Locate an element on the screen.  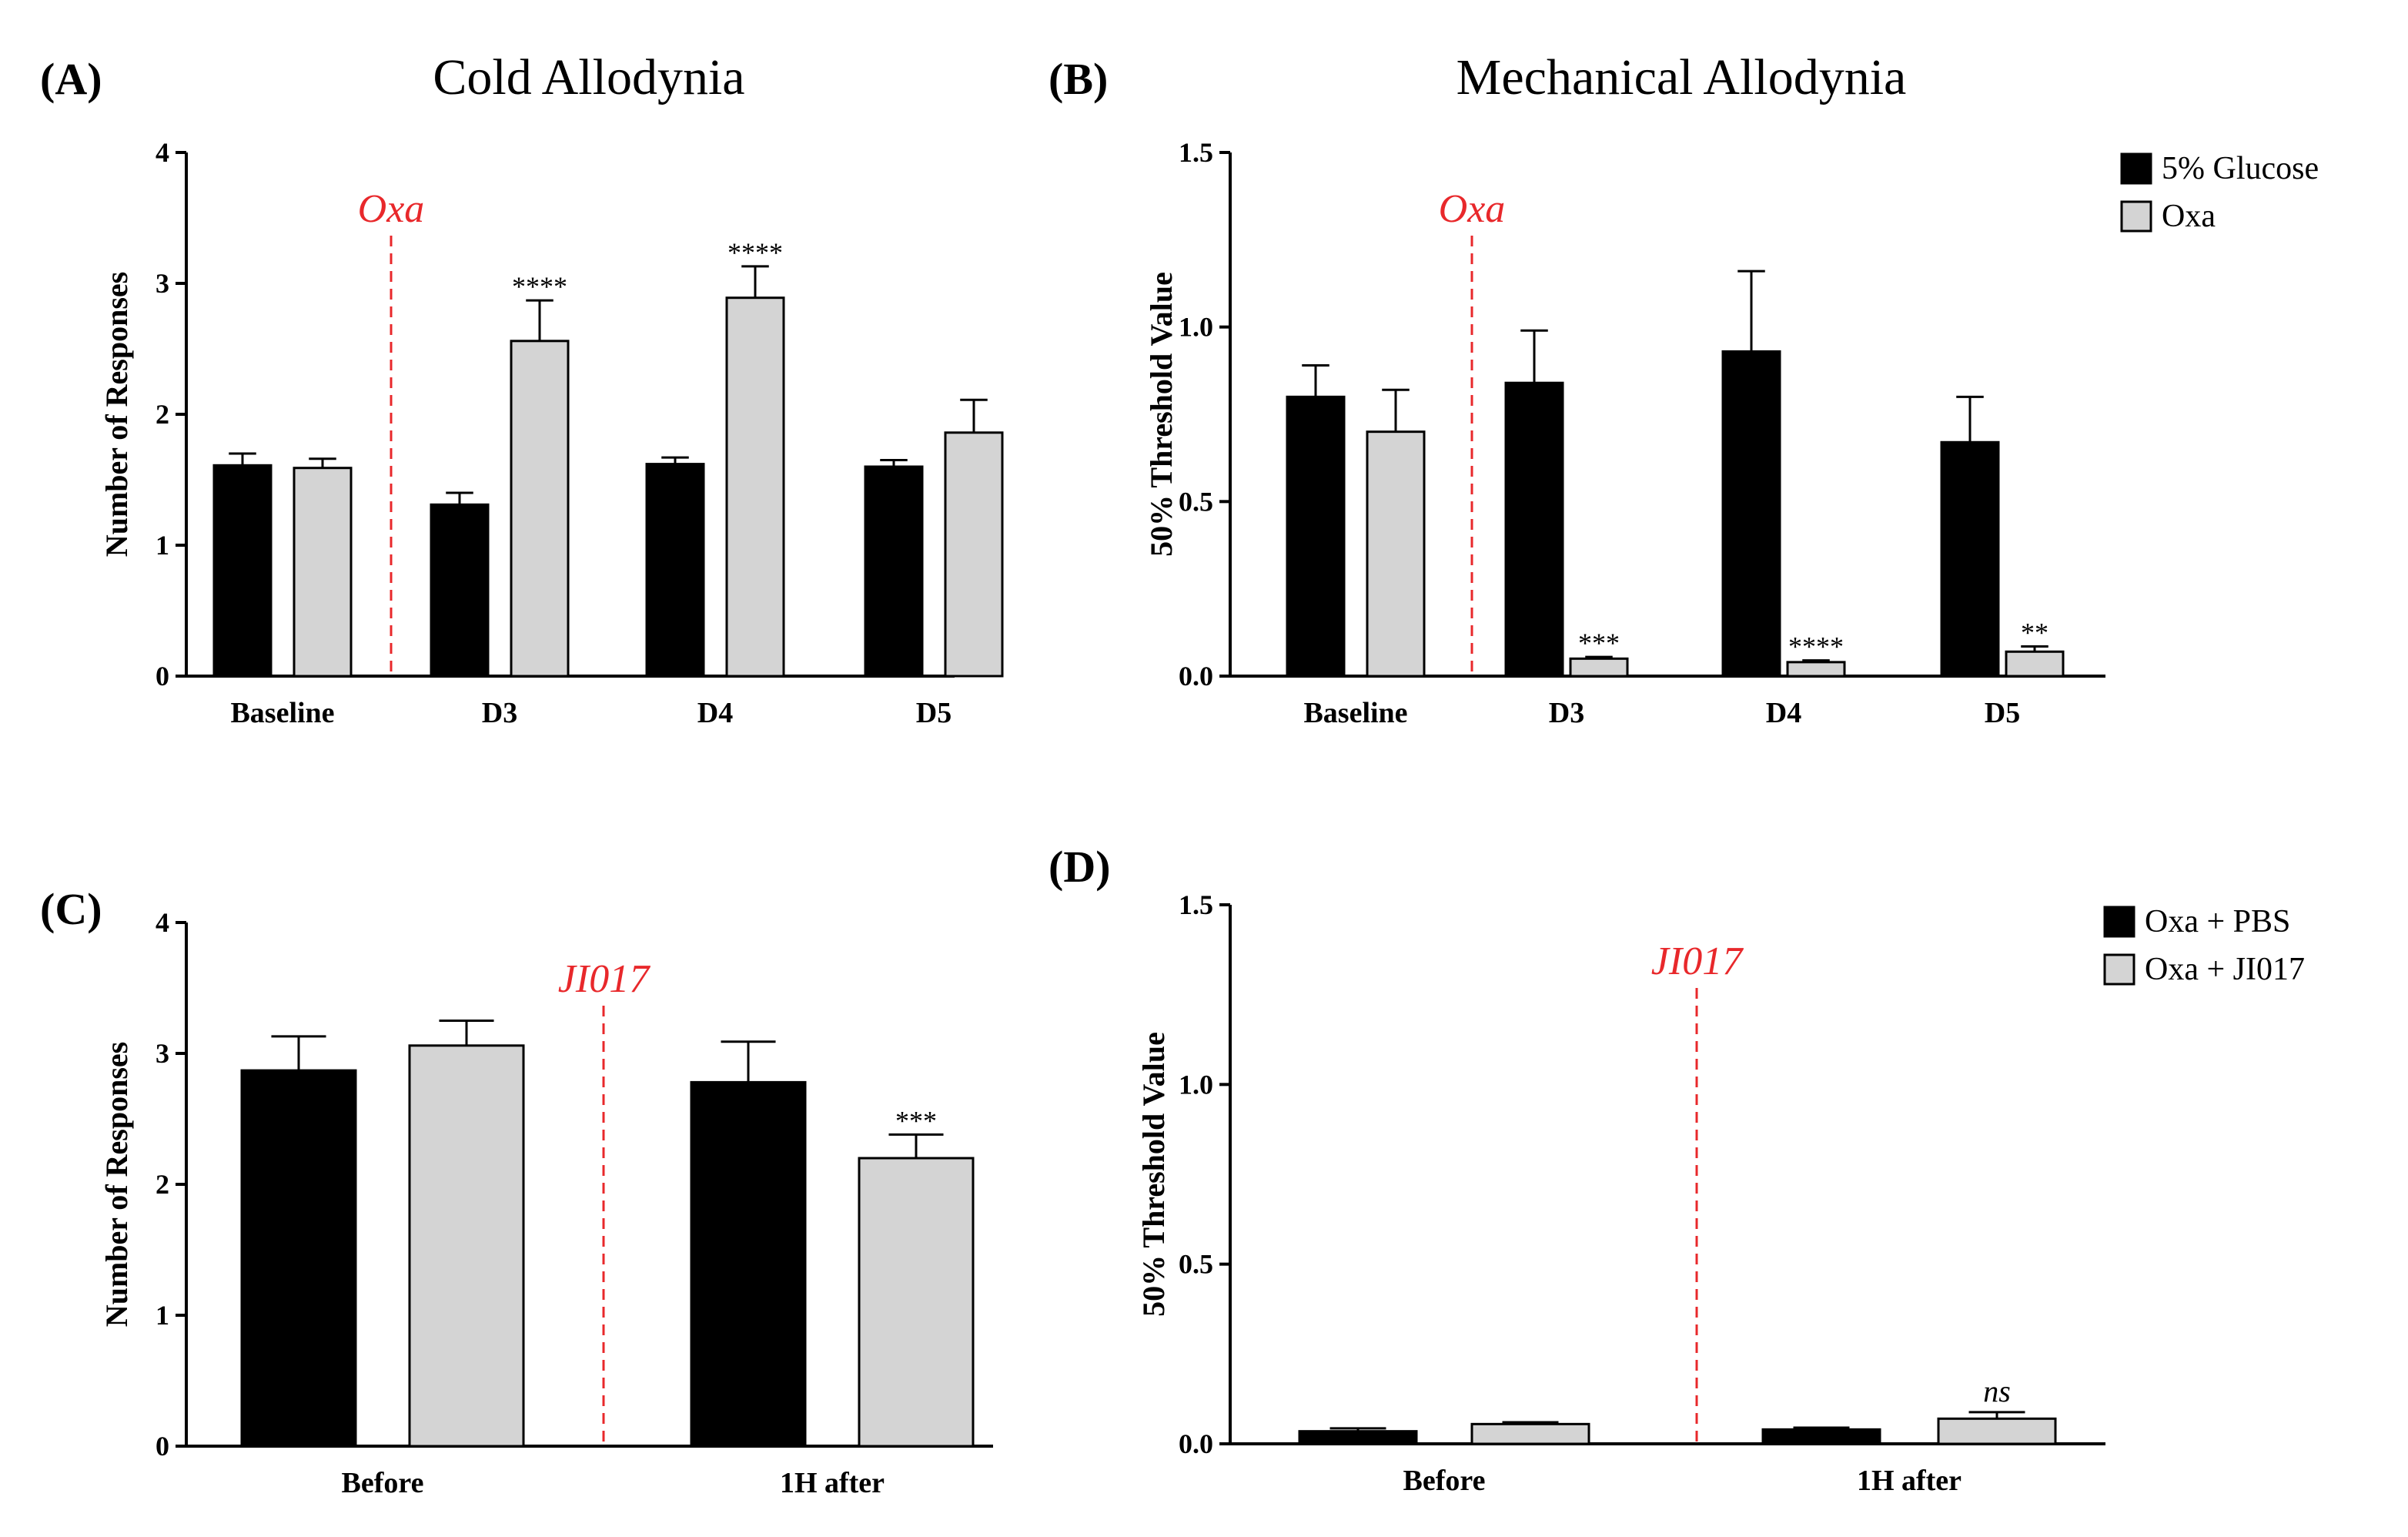
legend-entry: Oxa + PBS is located at coordinates (2217, 921).